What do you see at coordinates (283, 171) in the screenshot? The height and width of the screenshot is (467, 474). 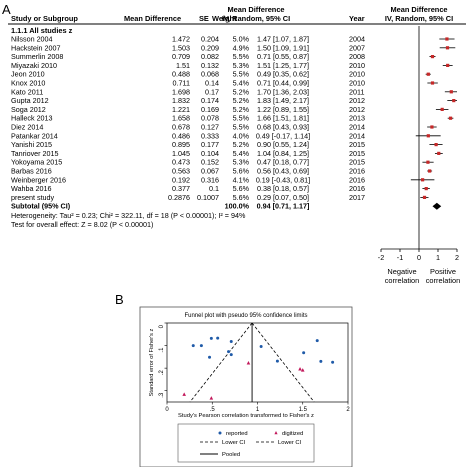 I see `study-ci: 0.56 [0.43, 0.69]` at bounding box center [283, 171].